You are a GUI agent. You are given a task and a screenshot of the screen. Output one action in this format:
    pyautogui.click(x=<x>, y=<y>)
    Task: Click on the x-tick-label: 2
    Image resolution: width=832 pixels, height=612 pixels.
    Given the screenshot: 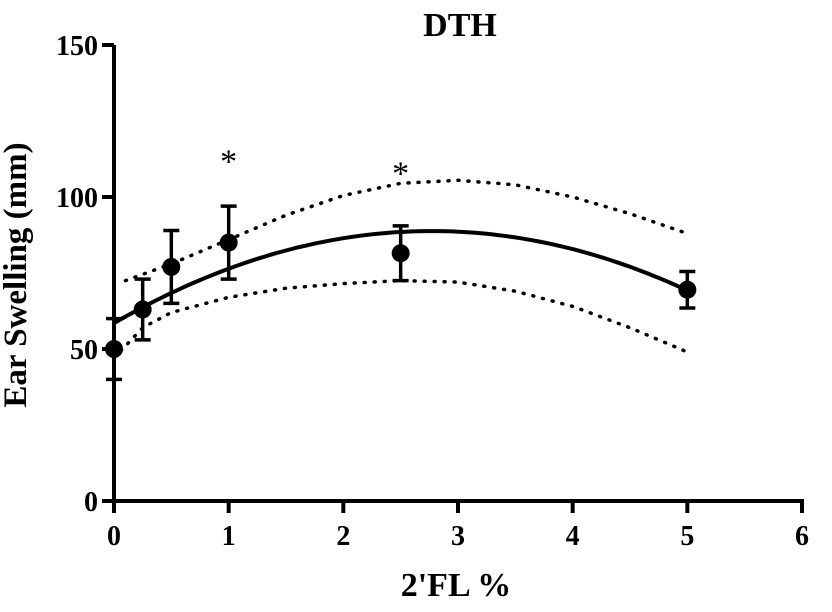 What is the action you would take?
    pyautogui.click(x=343, y=536)
    